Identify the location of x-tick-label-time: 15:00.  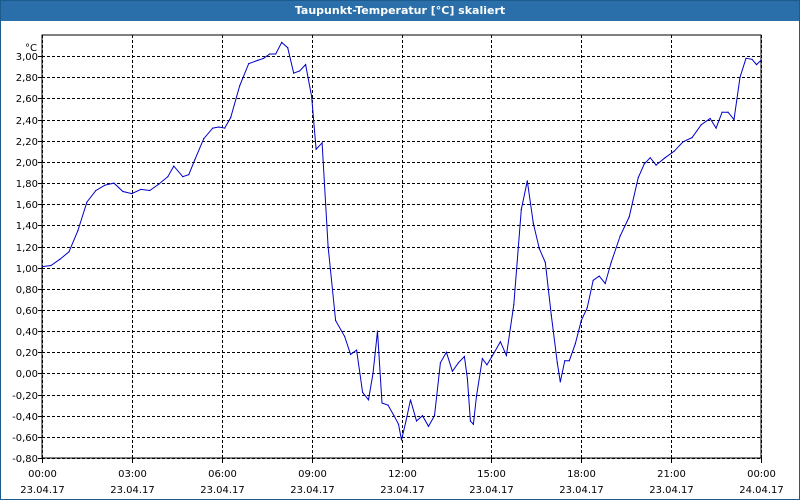
(491, 474).